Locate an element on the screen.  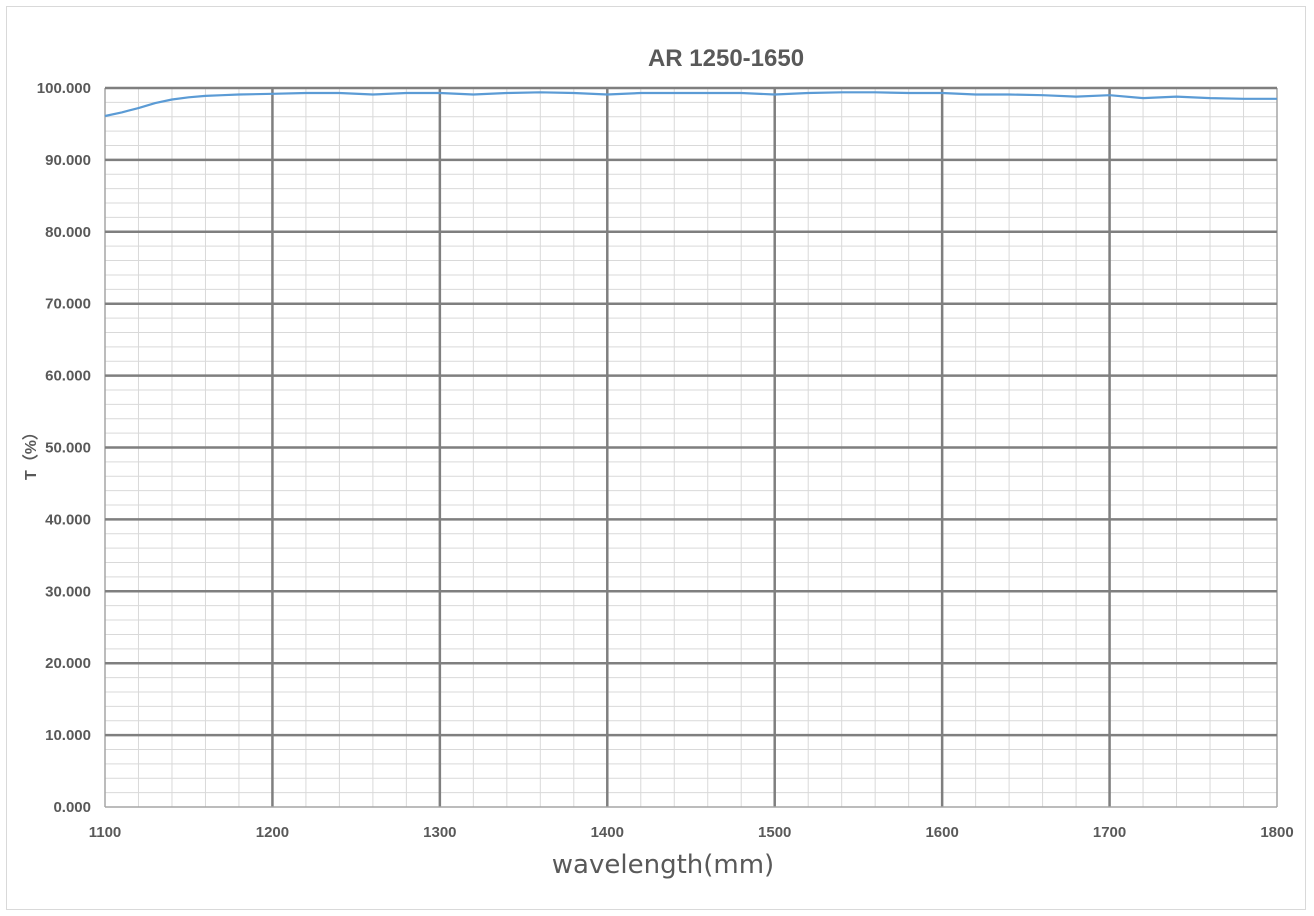
y-tick-label: 0.000 is located at coordinates (72, 807).